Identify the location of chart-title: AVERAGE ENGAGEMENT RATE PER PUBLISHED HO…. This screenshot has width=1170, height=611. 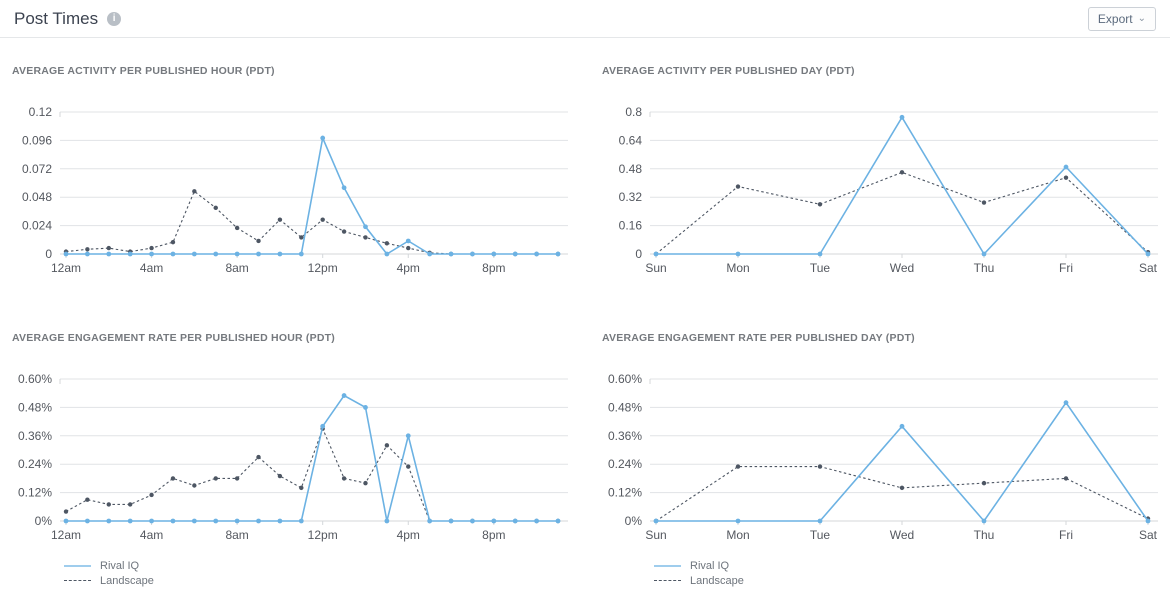
(173, 338).